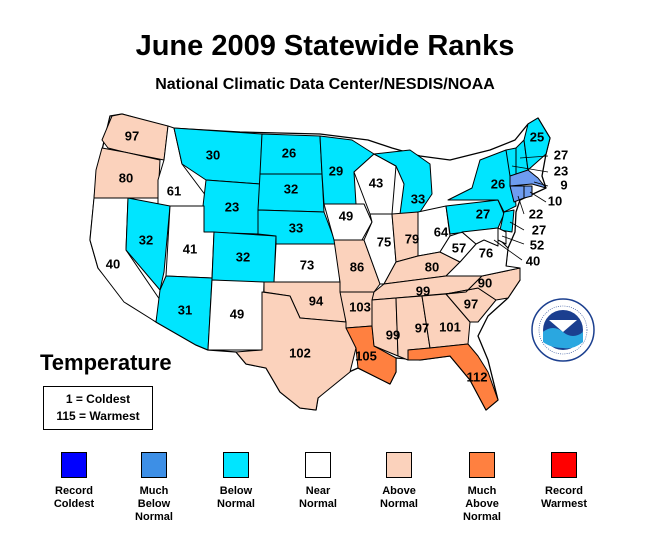  I want to click on state-rank-IN: 79, so click(412, 238).